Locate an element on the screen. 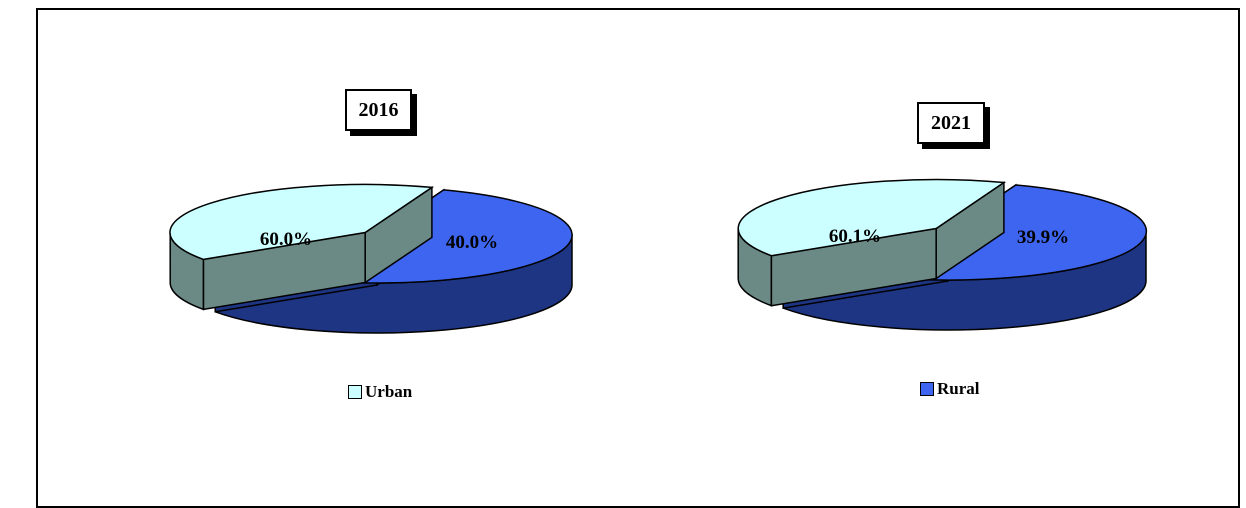  legend-label-rural: Rural is located at coordinates (958, 388).